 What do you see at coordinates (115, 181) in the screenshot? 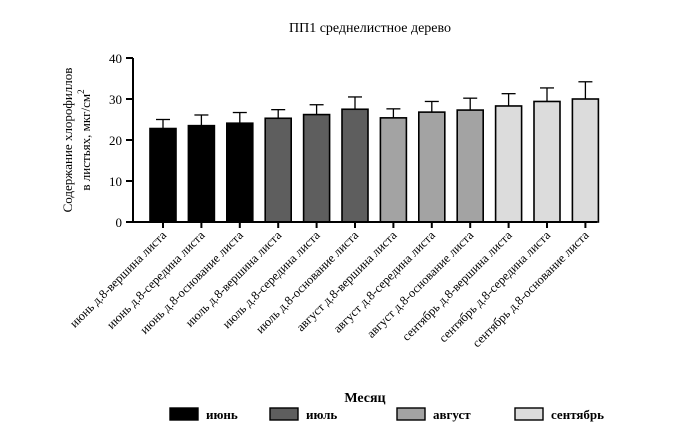
I see `y-tick-label-10: 10` at bounding box center [115, 181].